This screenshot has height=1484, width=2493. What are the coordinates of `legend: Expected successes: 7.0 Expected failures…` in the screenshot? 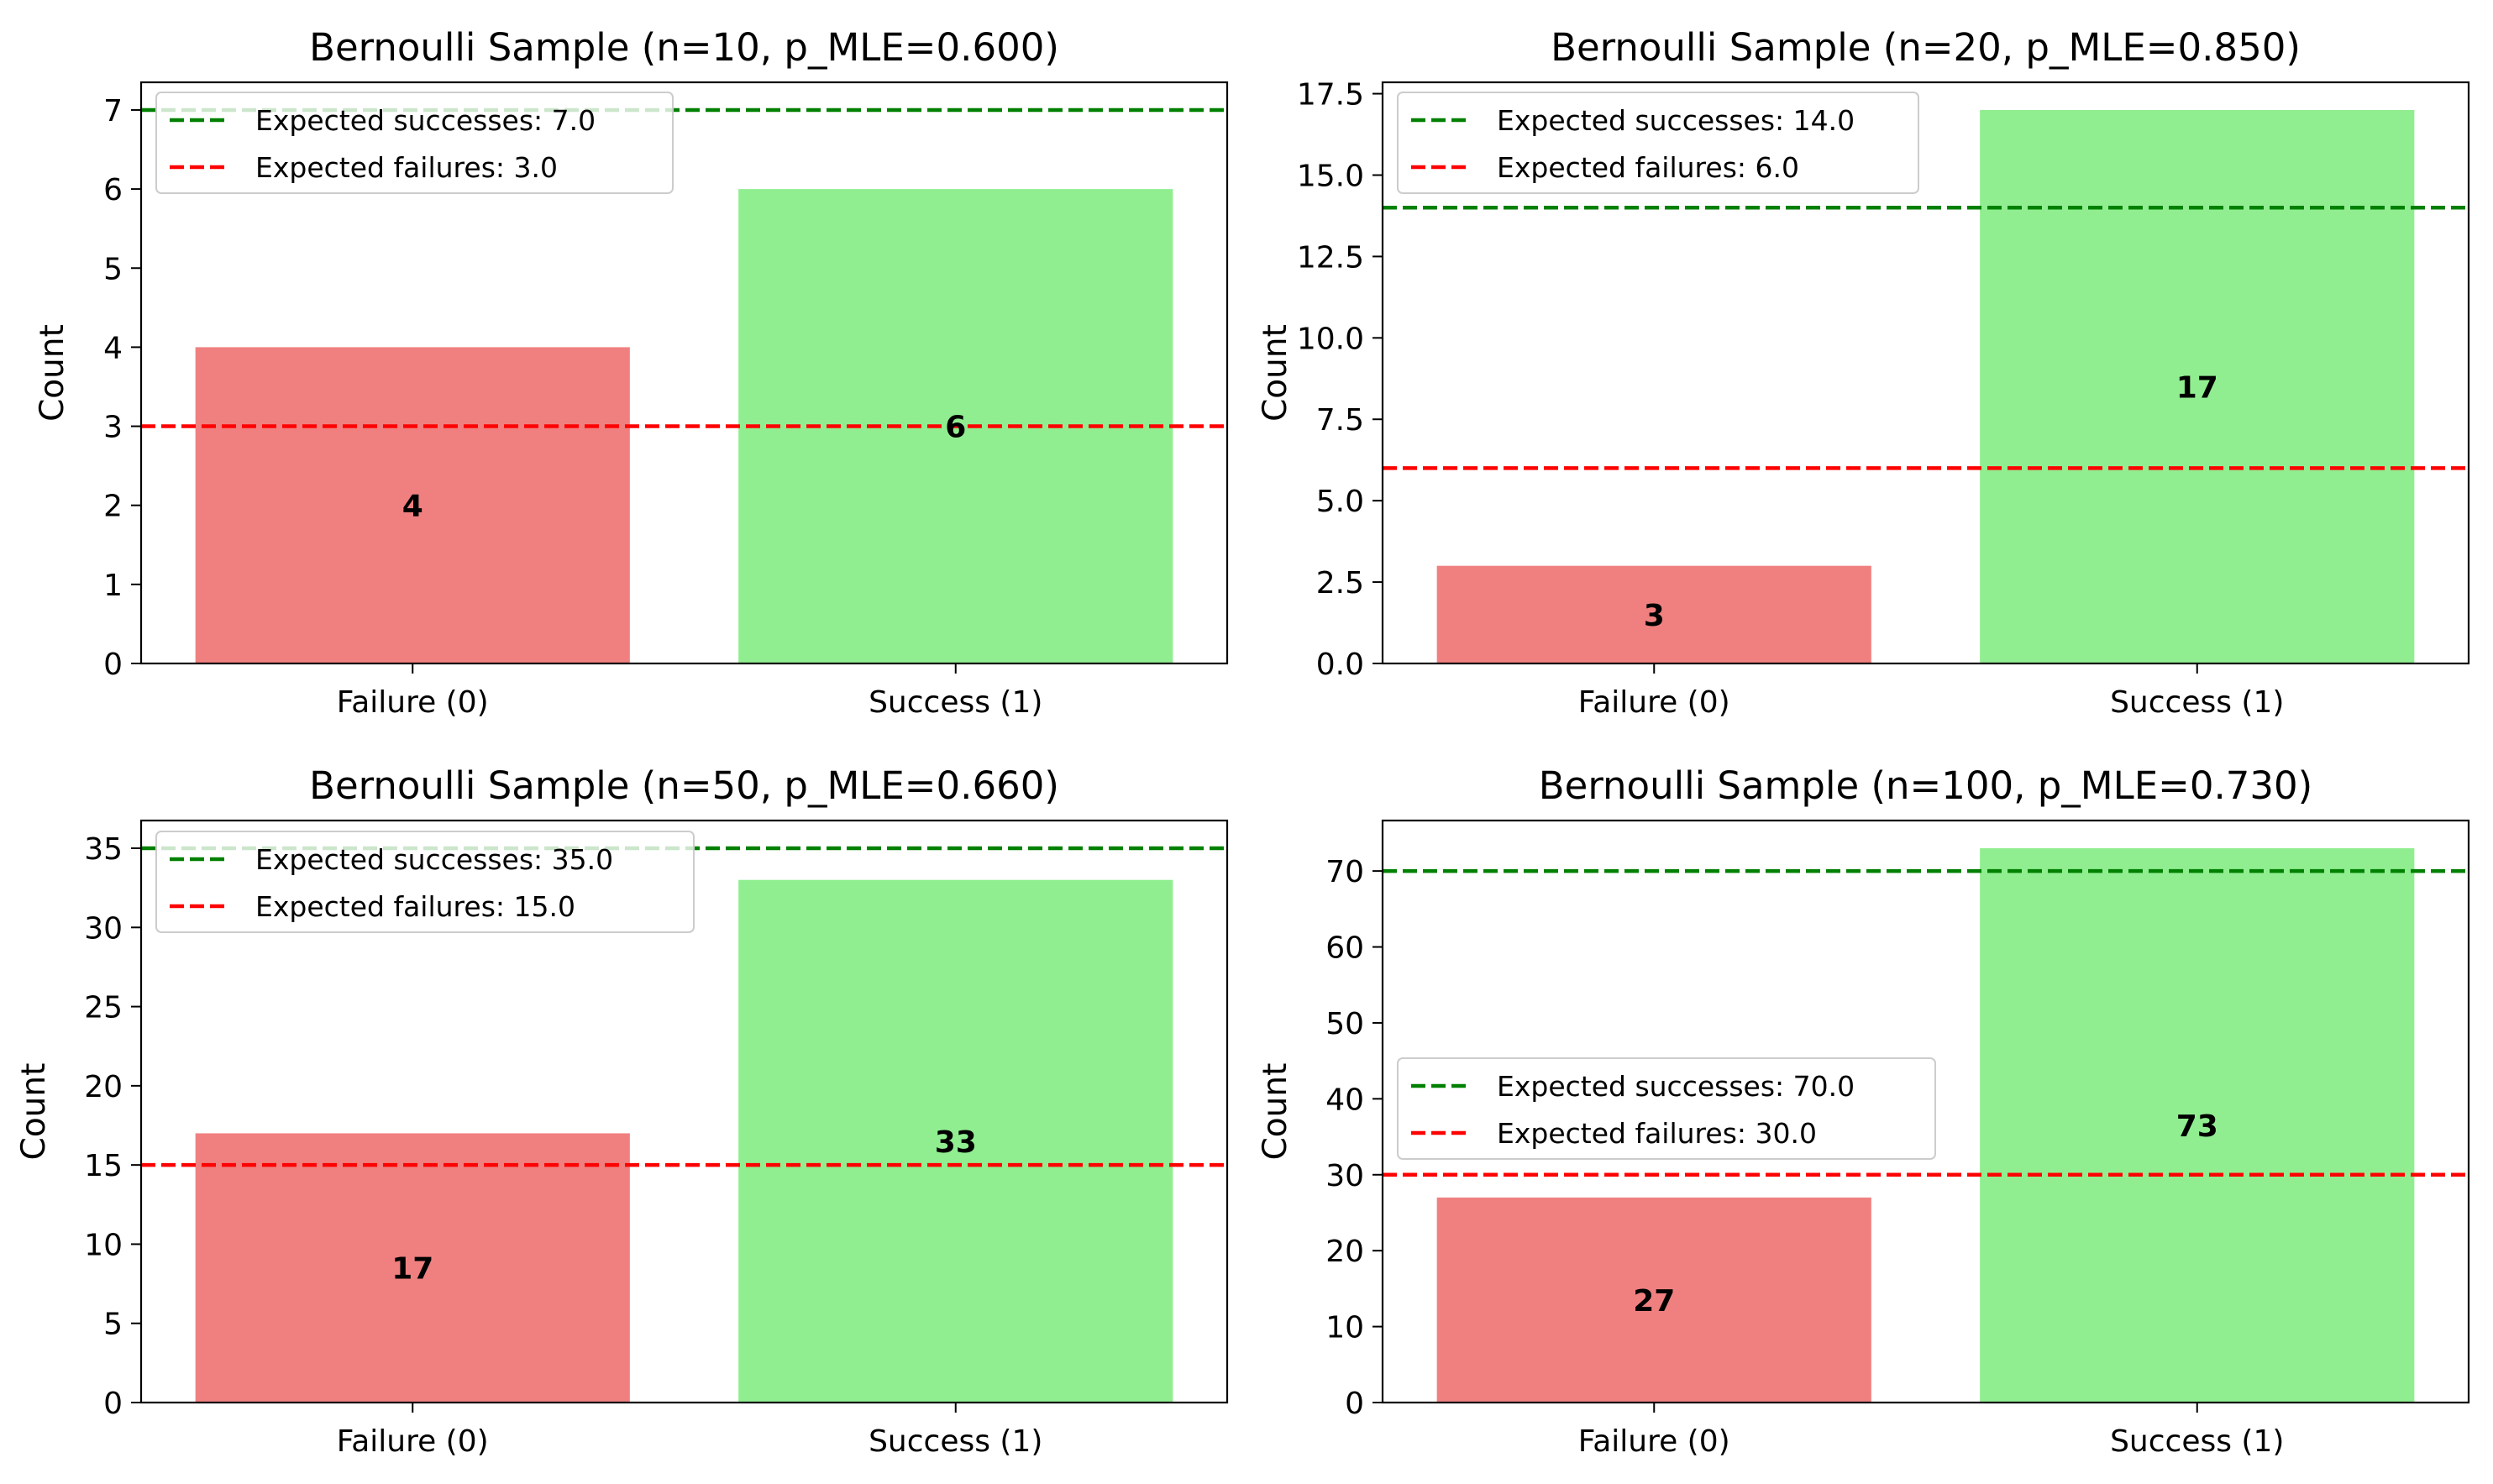 It's located at (415, 143).